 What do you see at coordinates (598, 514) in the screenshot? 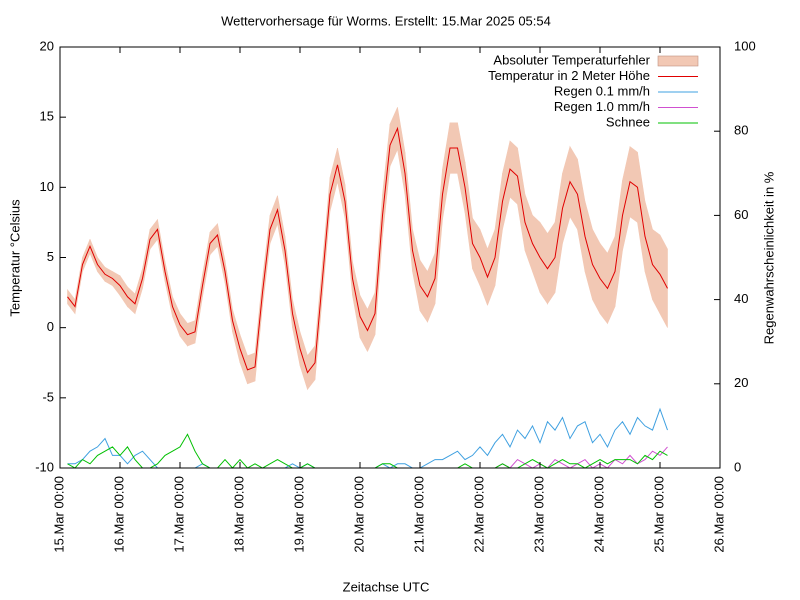
I see `x-tick-label: 24.Mar 00:00` at bounding box center [598, 514].